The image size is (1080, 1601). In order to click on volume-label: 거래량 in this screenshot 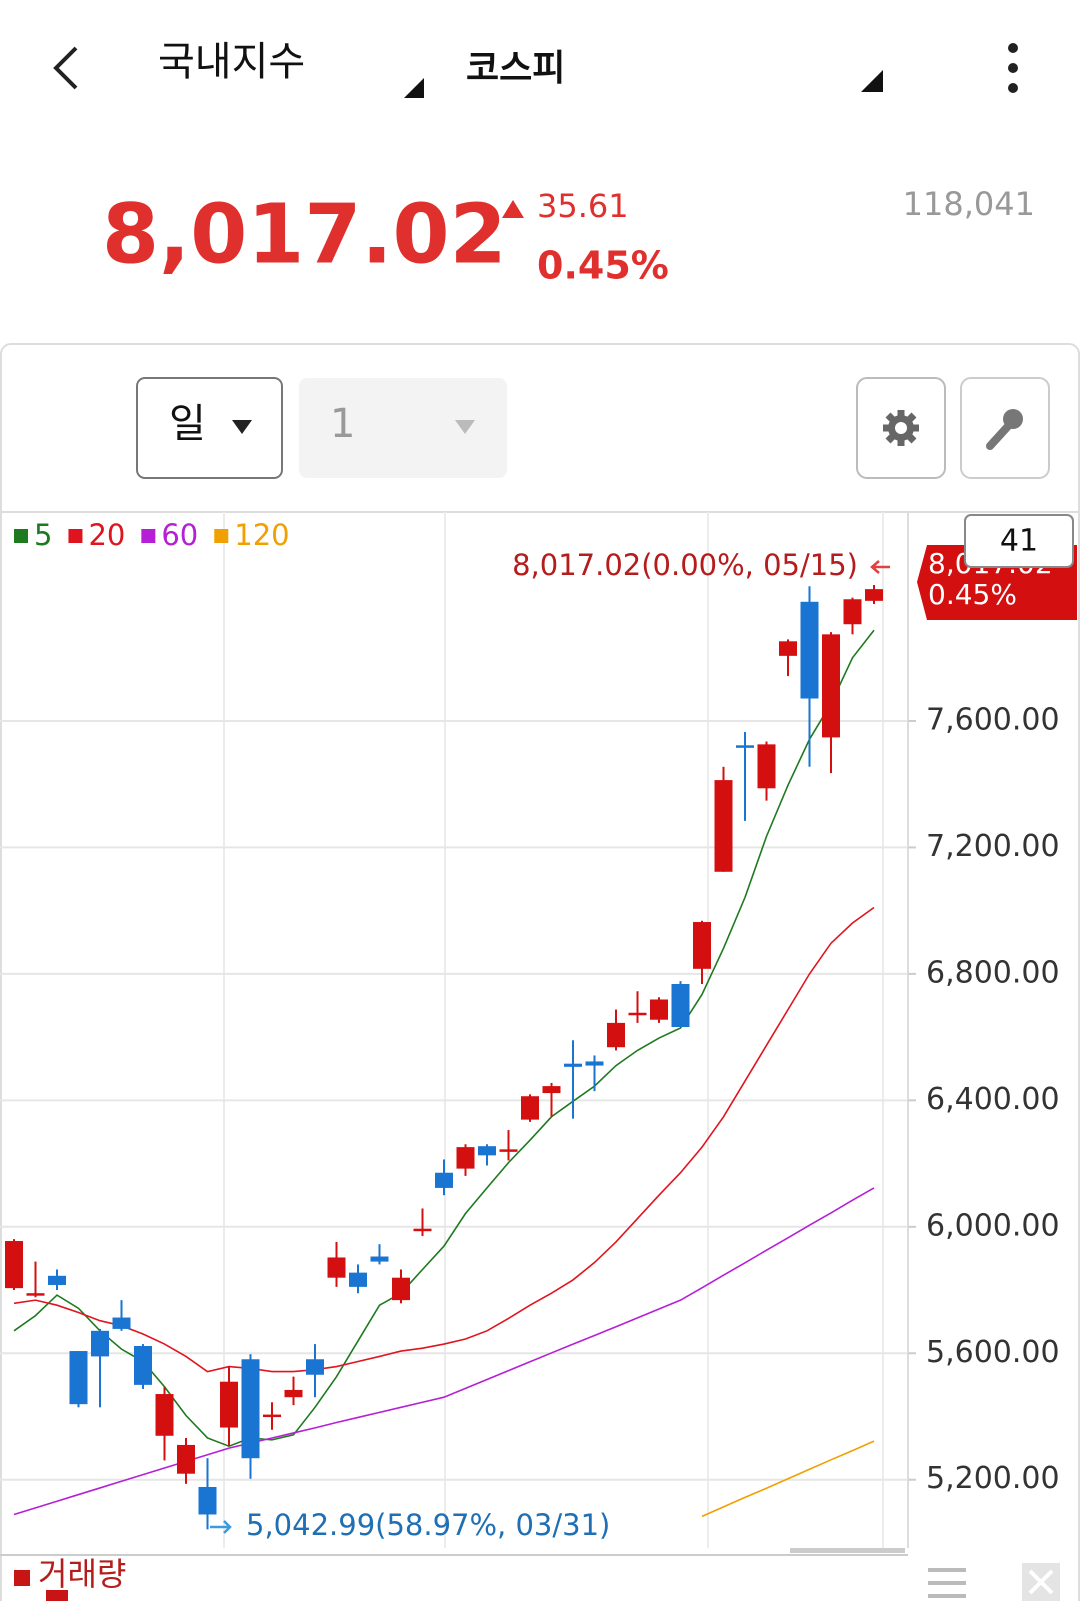, I will do `click(82, 1574)`.